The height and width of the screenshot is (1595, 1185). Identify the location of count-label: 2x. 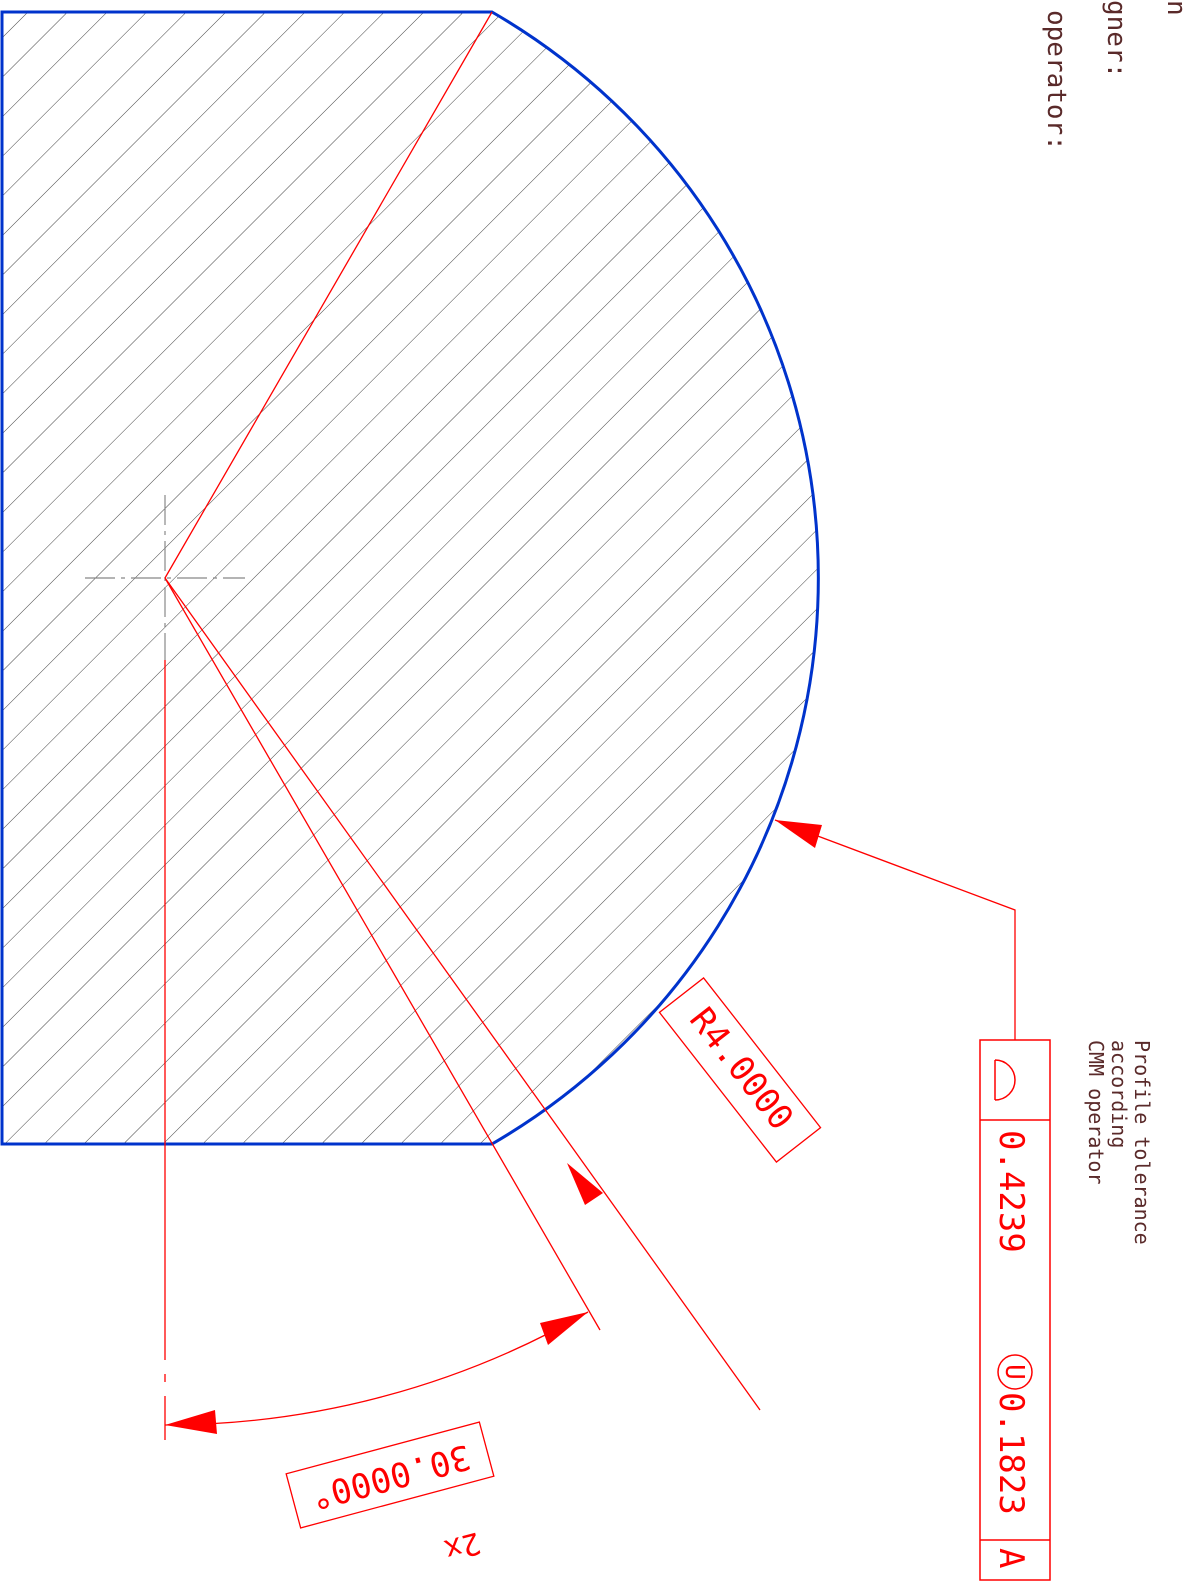
(462, 1545).